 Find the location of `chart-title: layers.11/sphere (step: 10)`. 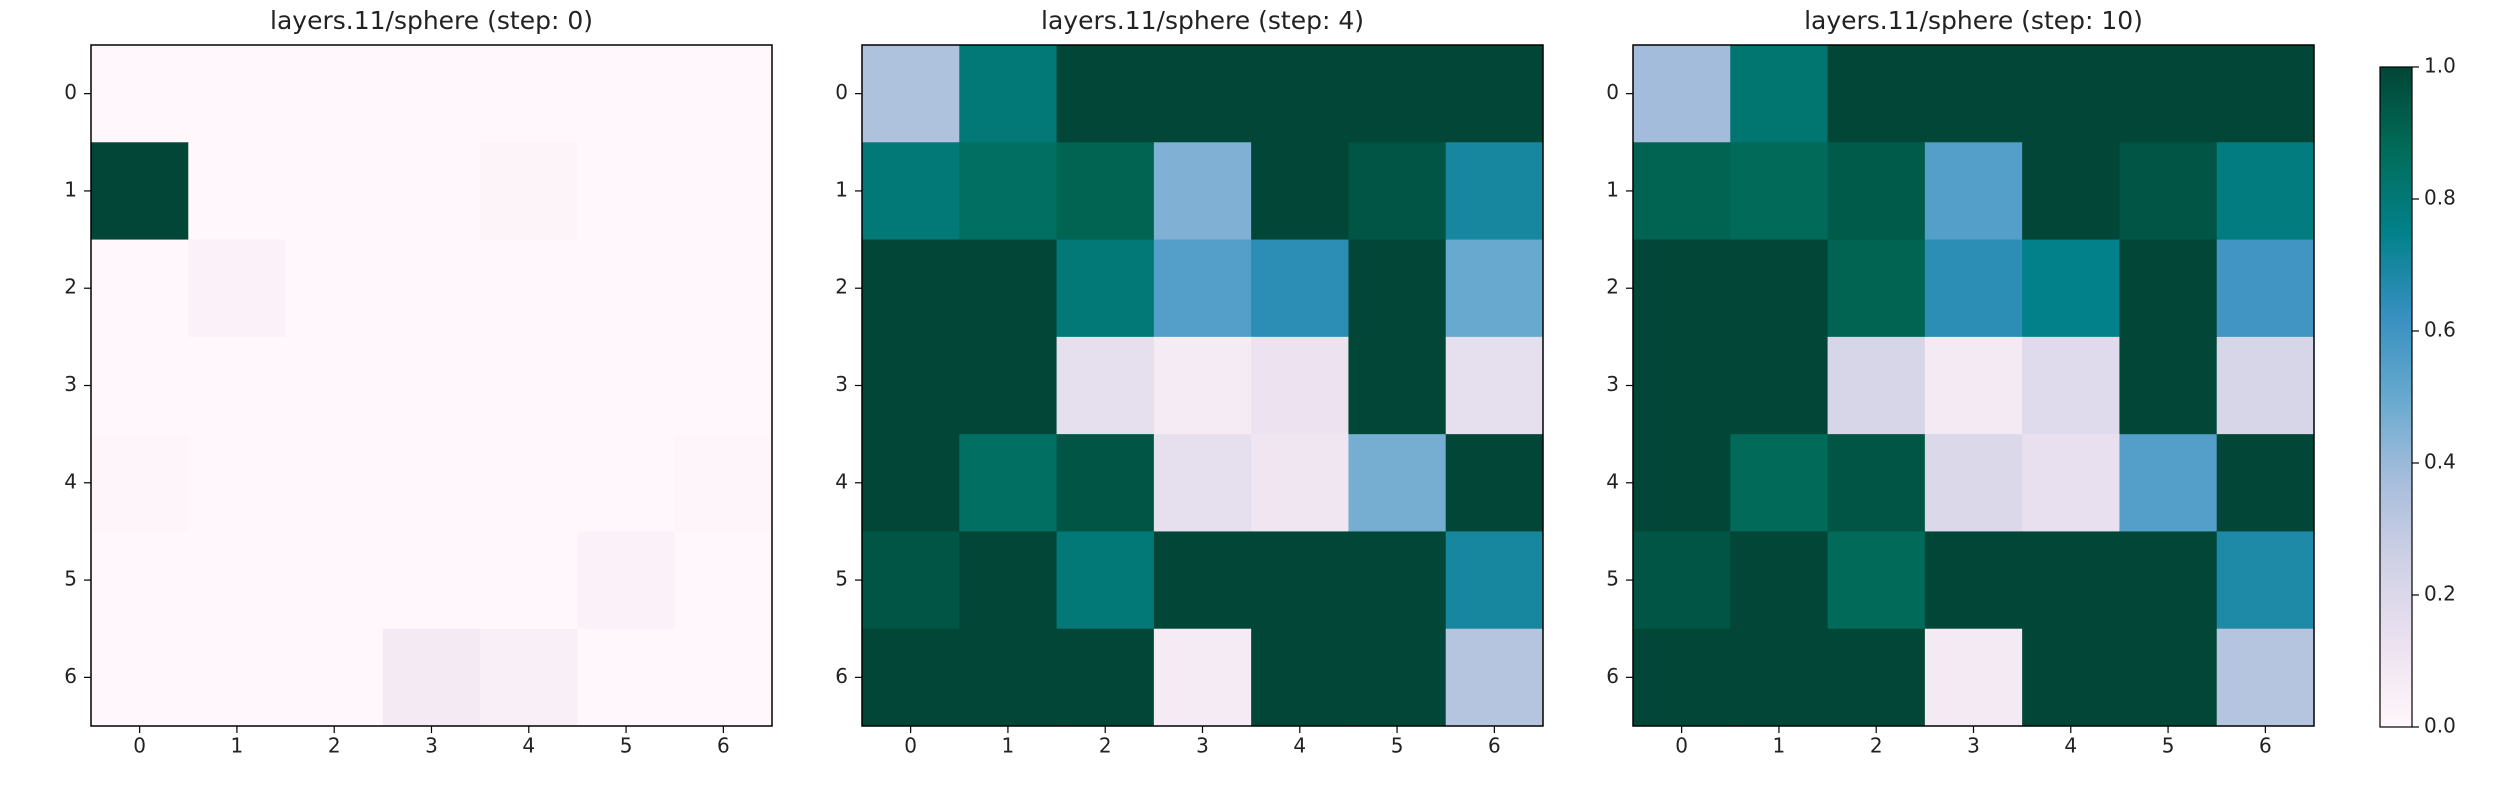

chart-title: layers.11/sphere (step: 10) is located at coordinates (1973, 20).